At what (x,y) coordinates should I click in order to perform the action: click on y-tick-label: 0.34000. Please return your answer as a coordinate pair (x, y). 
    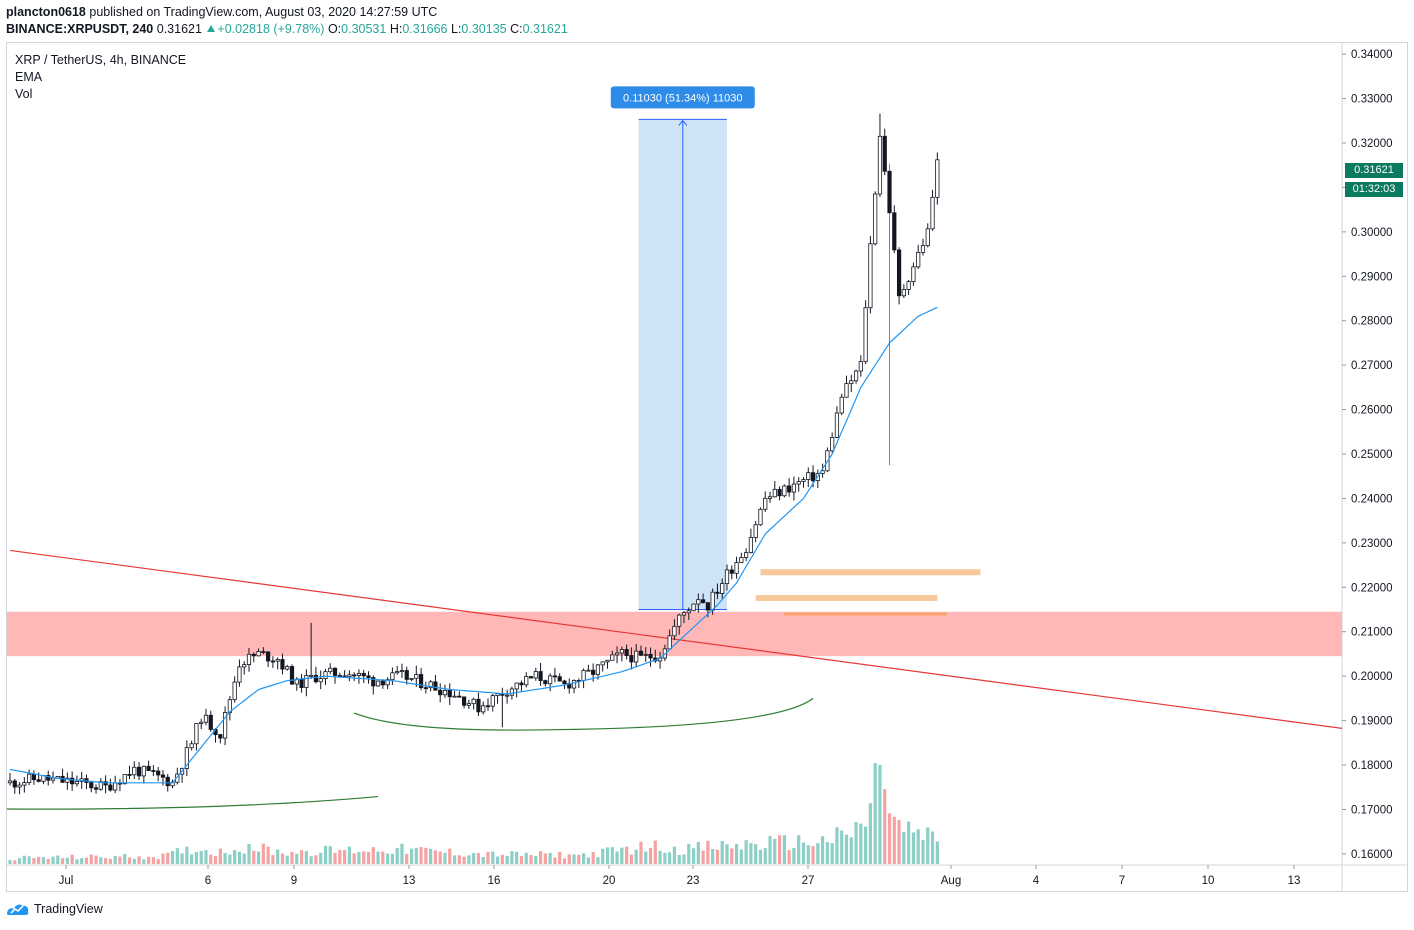
    Looking at the image, I should click on (1372, 55).